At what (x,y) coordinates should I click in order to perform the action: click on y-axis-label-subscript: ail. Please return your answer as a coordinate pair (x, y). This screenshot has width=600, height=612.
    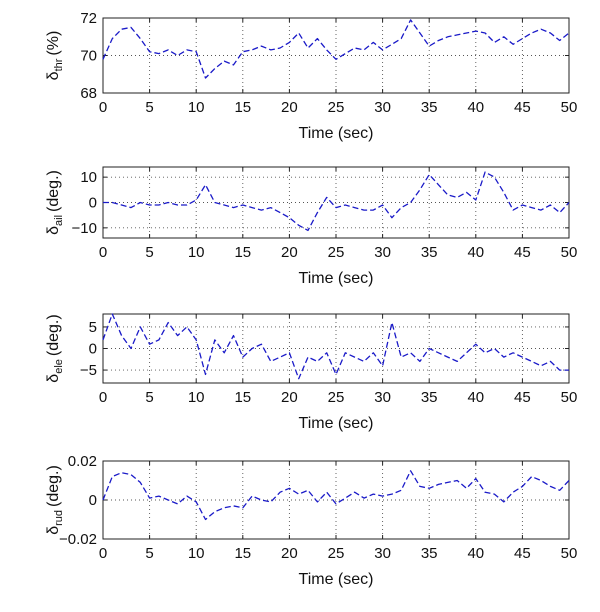
    Looking at the image, I should click on (59, 220).